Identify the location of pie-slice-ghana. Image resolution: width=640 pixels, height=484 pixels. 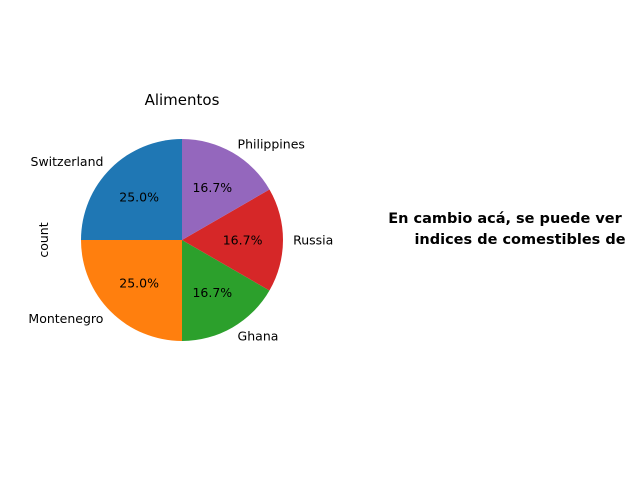
(226, 291).